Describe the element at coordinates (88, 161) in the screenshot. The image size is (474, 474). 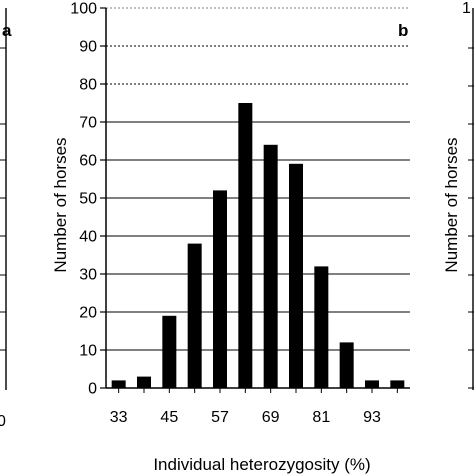
I see `y-tick-label-60: 60` at that location.